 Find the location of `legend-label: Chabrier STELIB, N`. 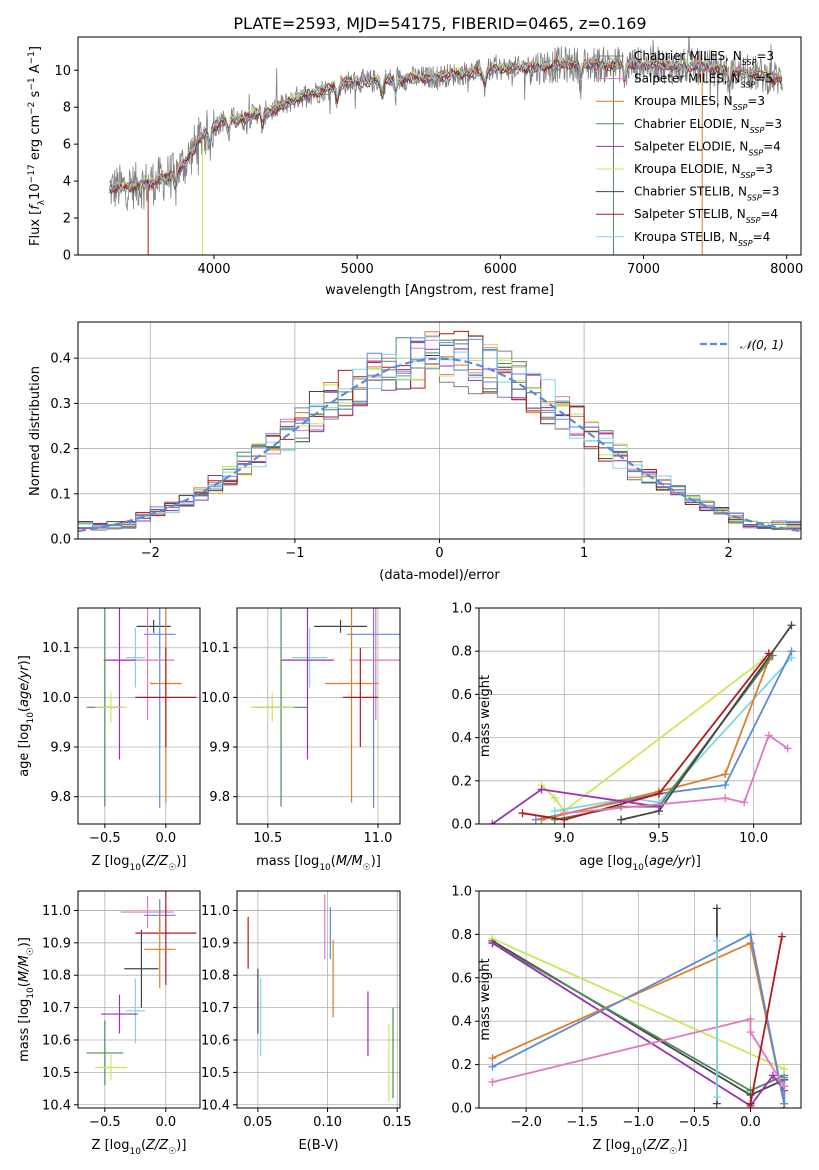

legend-label: Chabrier STELIB, N is located at coordinates (690, 192).